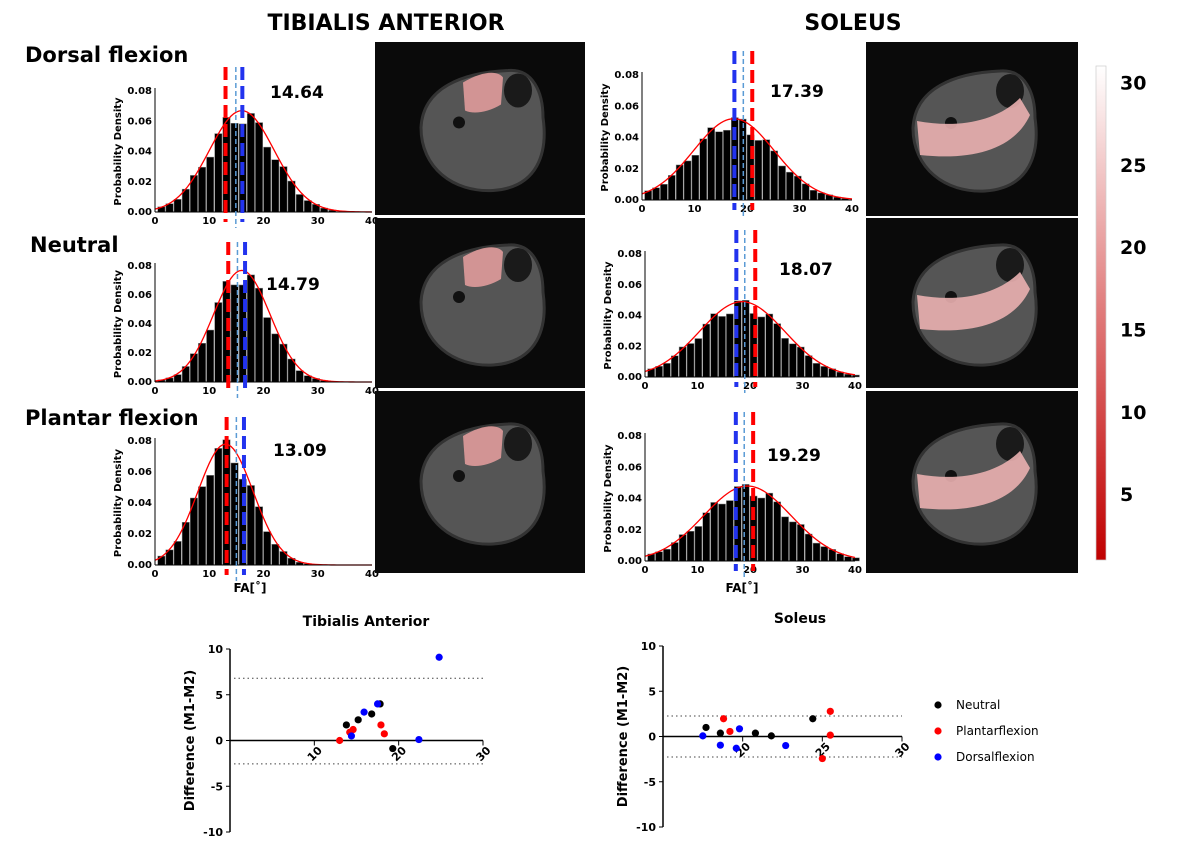 Image resolution: width=1202 pixels, height=849 pixels. I want to click on y-axis-label: Difference (M1-M2), so click(190, 740).